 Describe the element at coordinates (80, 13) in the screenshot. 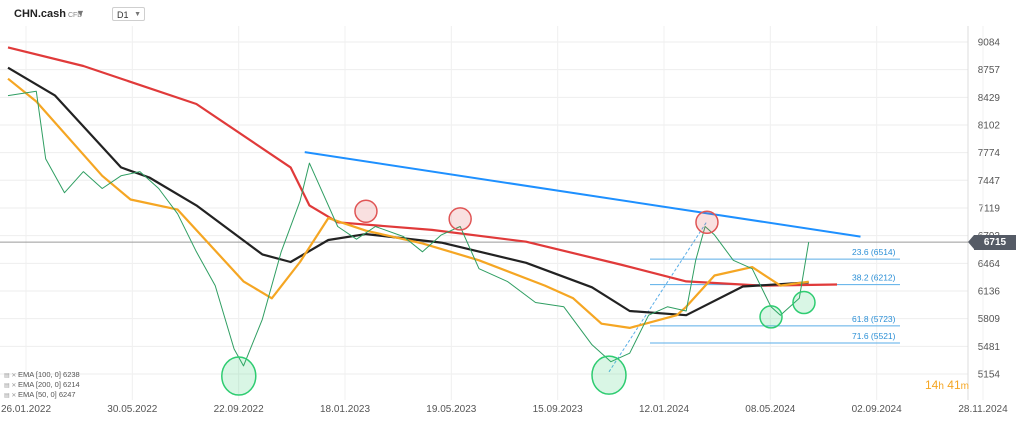

I see `symbol-dropdown-icon: ▼` at that location.